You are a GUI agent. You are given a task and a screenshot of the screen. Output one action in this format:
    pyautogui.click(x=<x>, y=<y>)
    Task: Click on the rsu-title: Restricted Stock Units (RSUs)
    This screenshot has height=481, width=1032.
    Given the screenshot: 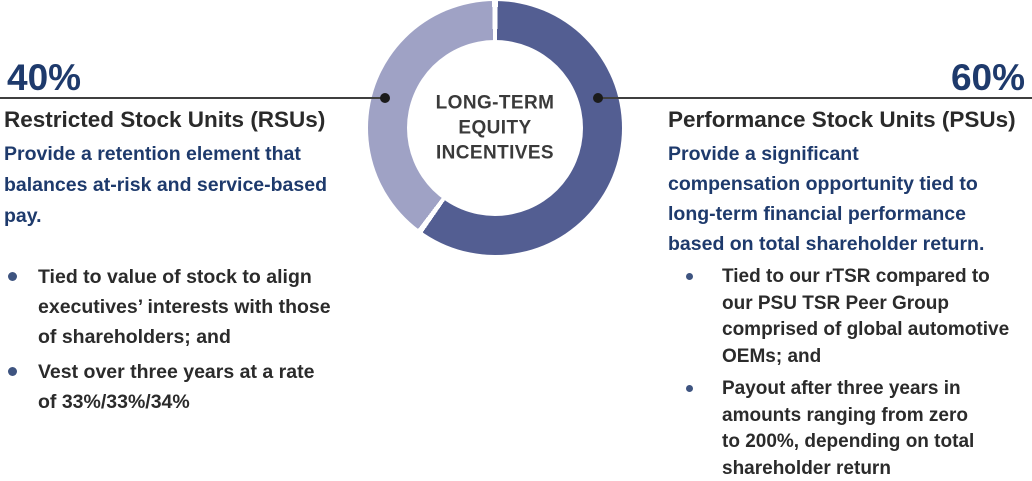 What is the action you would take?
    pyautogui.click(x=165, y=119)
    